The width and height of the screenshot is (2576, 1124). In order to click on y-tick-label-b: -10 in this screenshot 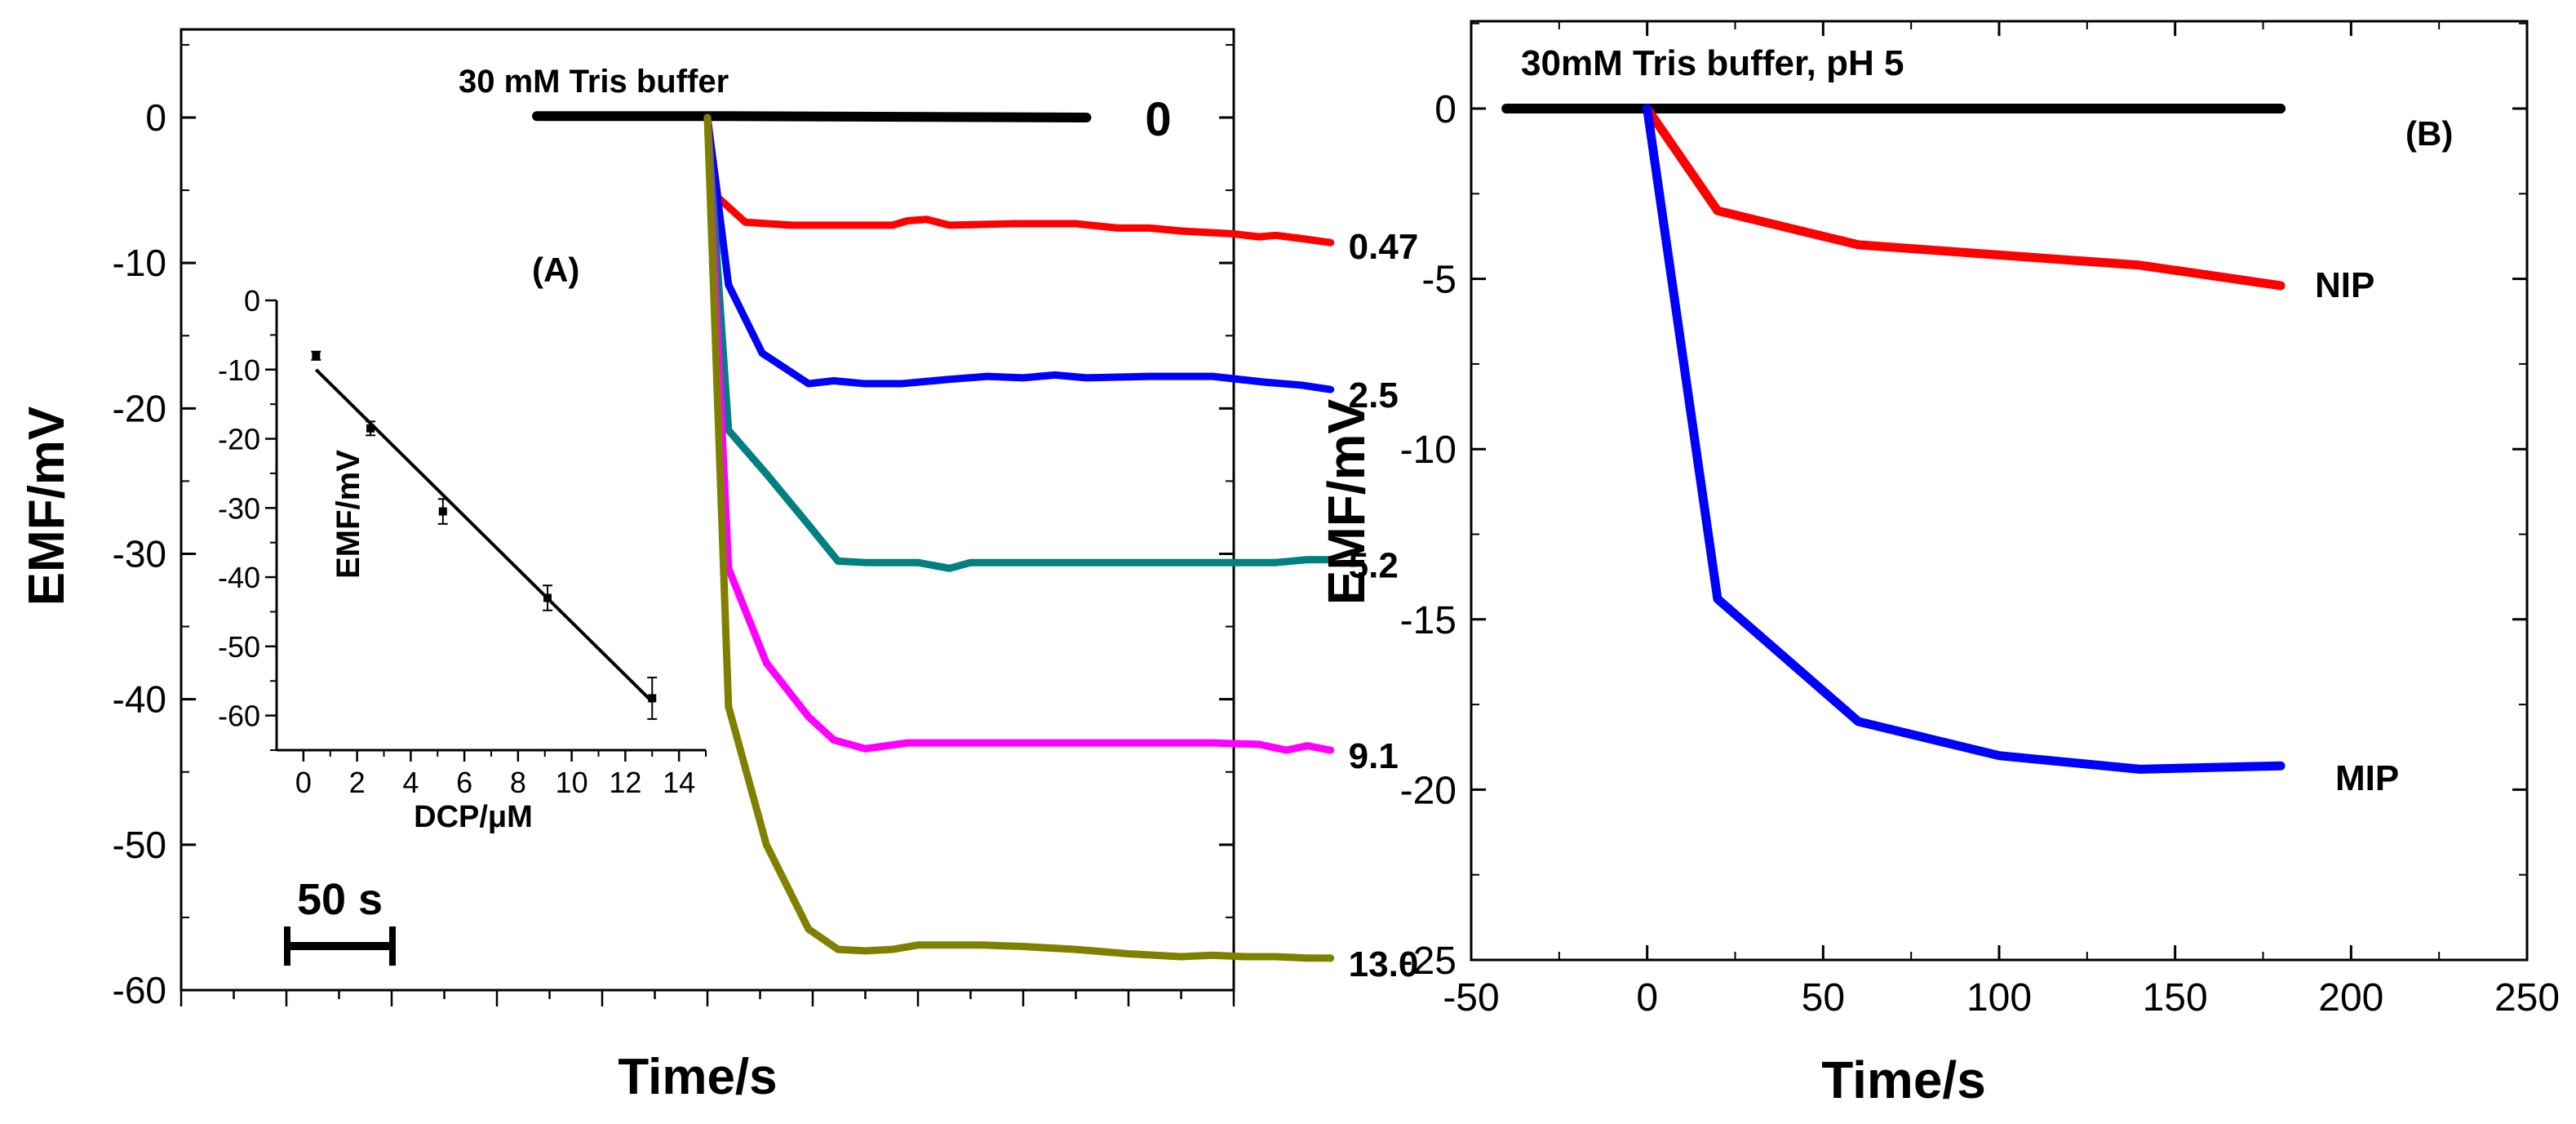, I will do `click(1428, 450)`.